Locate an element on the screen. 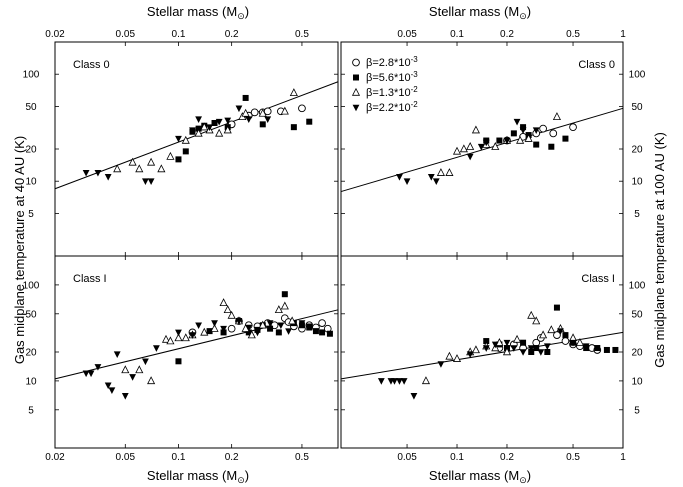  x-tick-label: 1 is located at coordinates (623, 457).